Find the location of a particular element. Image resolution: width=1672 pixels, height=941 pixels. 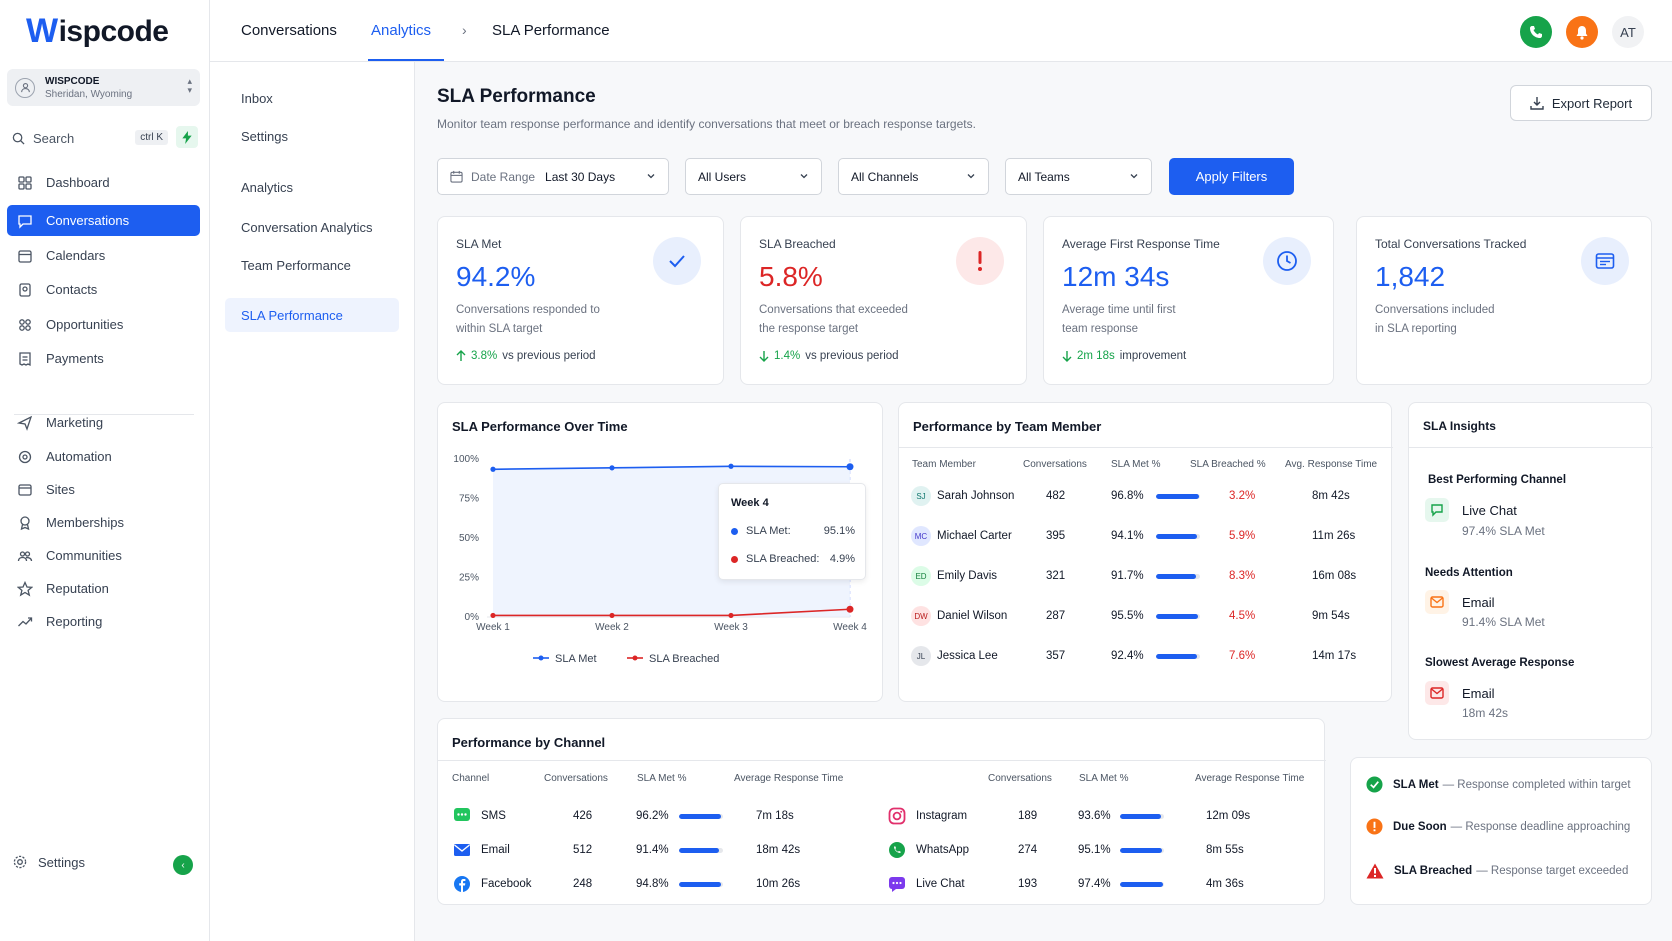

notifications-button is located at coordinates (1582, 32).